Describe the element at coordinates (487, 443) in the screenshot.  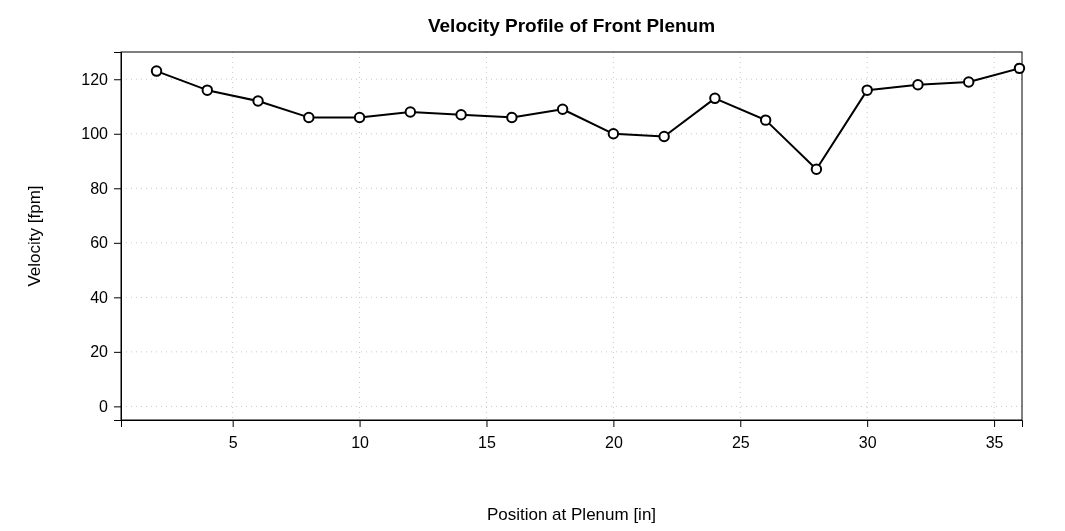
I see `x-tick-label: 15` at that location.